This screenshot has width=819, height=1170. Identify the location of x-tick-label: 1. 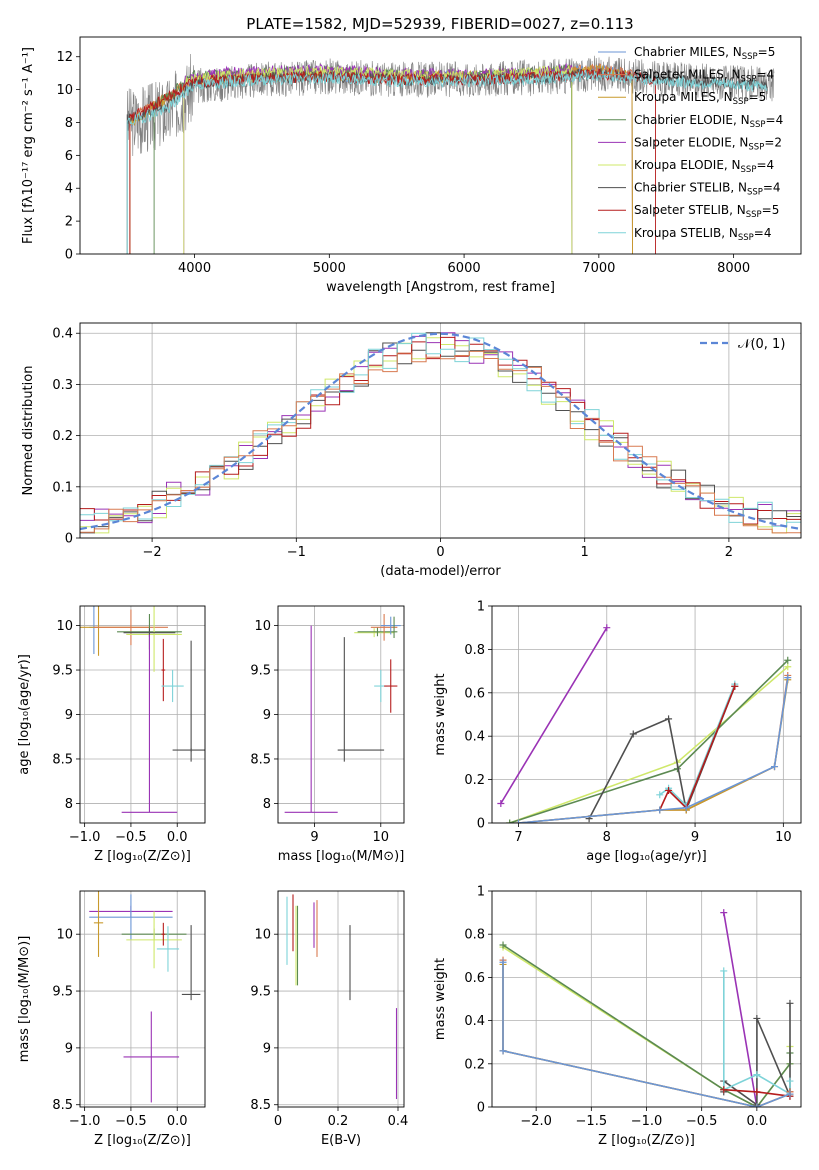
(585, 552).